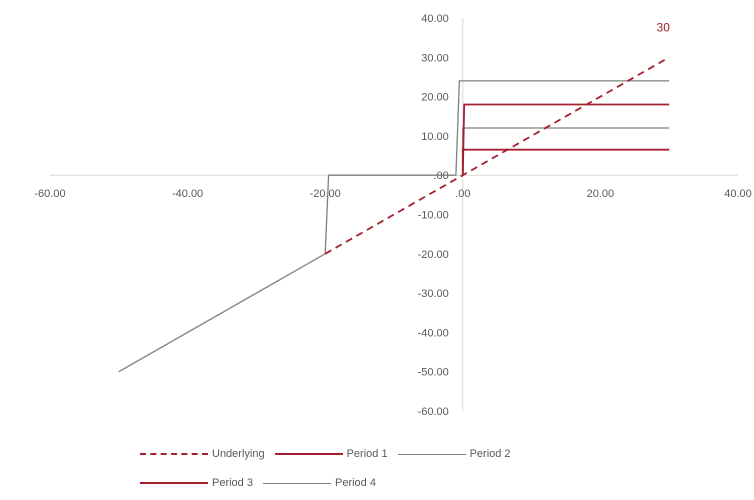 The width and height of the screenshot is (754, 500). I want to click on y-tick-label: 10.00, so click(435, 137).